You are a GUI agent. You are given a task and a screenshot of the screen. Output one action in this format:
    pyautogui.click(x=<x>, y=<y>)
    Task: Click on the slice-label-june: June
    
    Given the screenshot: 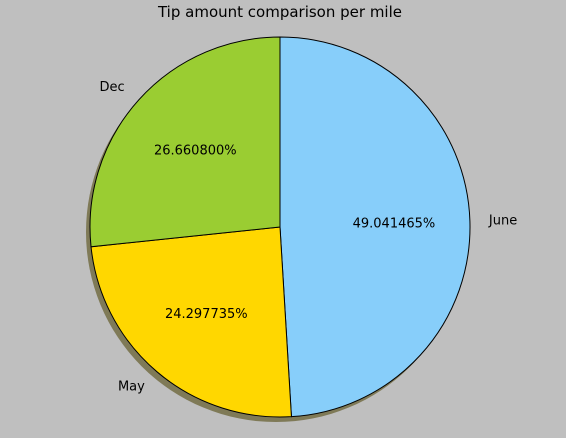 What is the action you would take?
    pyautogui.click(x=502, y=221)
    